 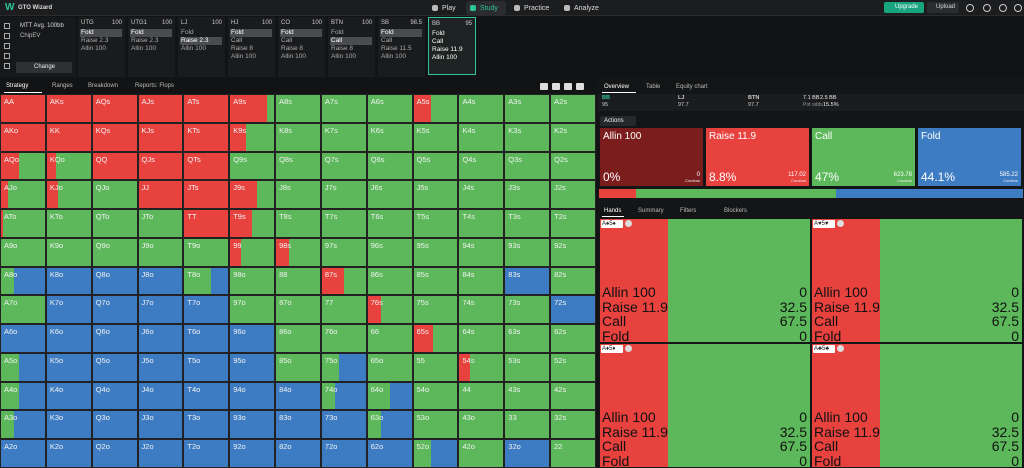 What do you see at coordinates (481, 195) in the screenshot?
I see `hand-cell: J4s` at bounding box center [481, 195].